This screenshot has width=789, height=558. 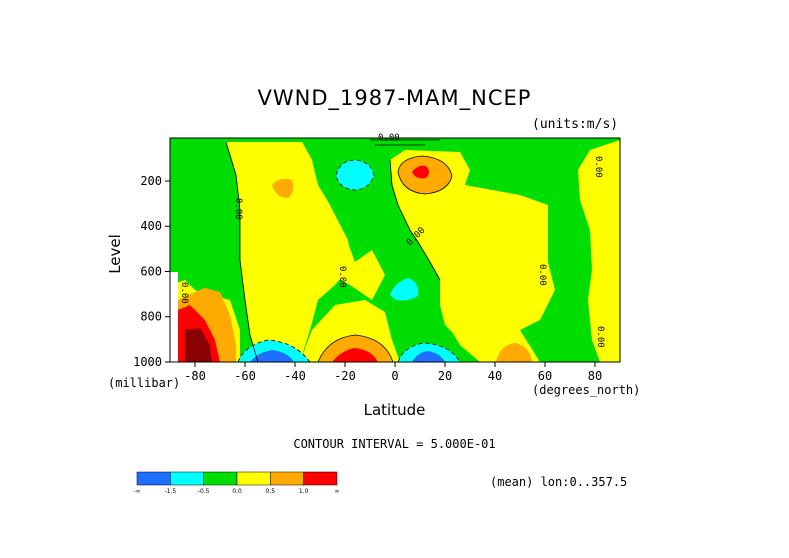 I want to click on region-cyan-mid, so click(x=404, y=289).